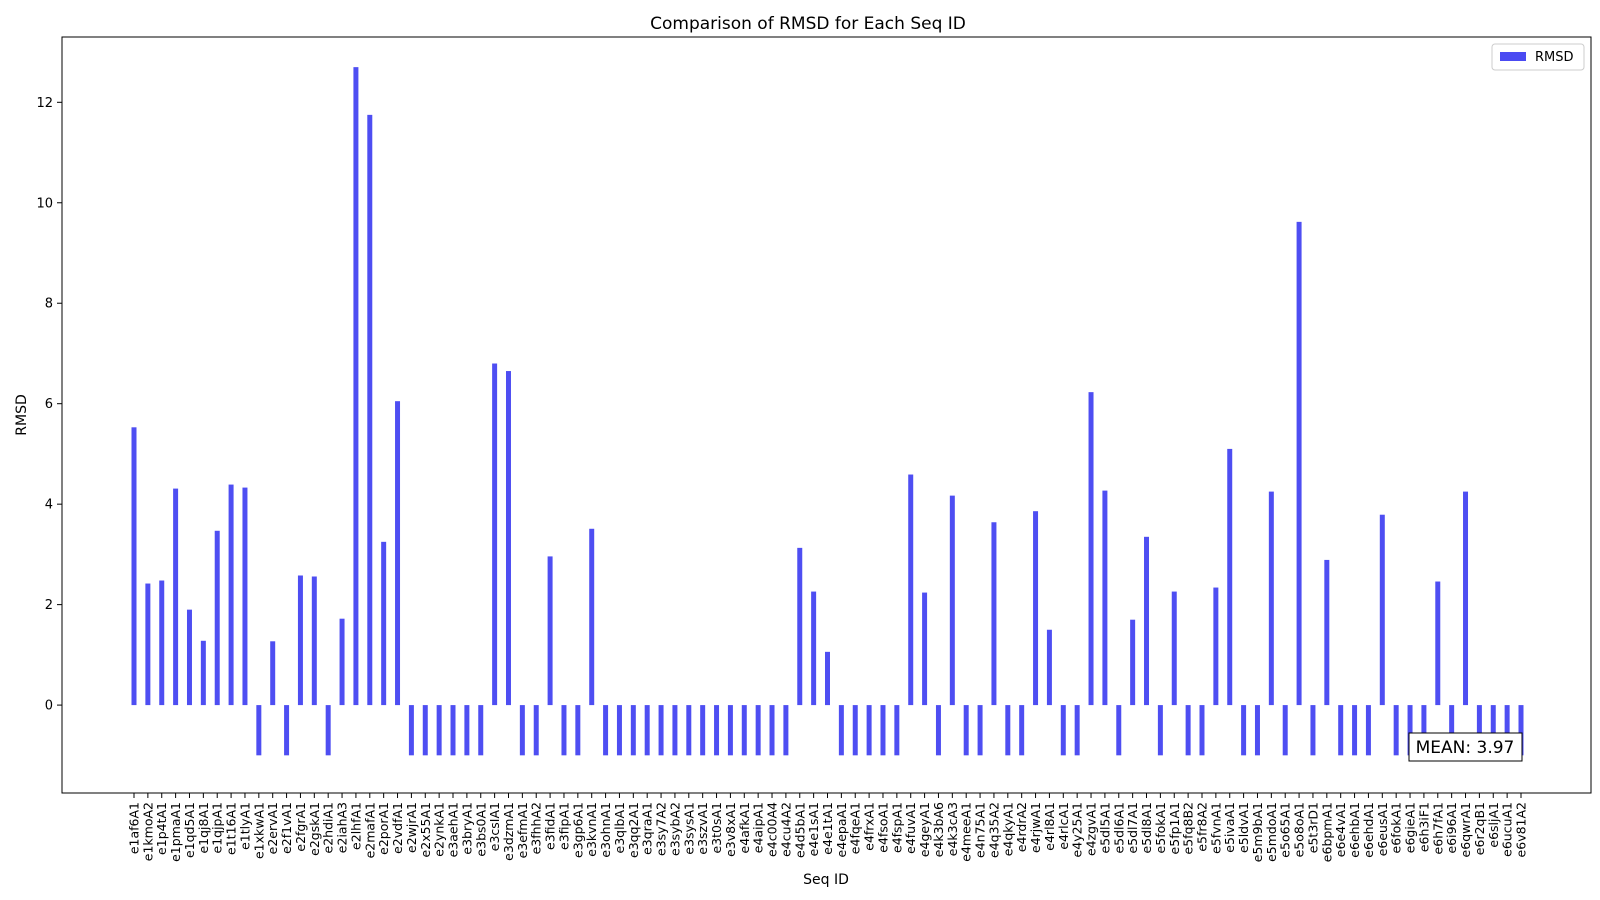  I want to click on x-tick-label: e2gskA1, so click(314, 829).